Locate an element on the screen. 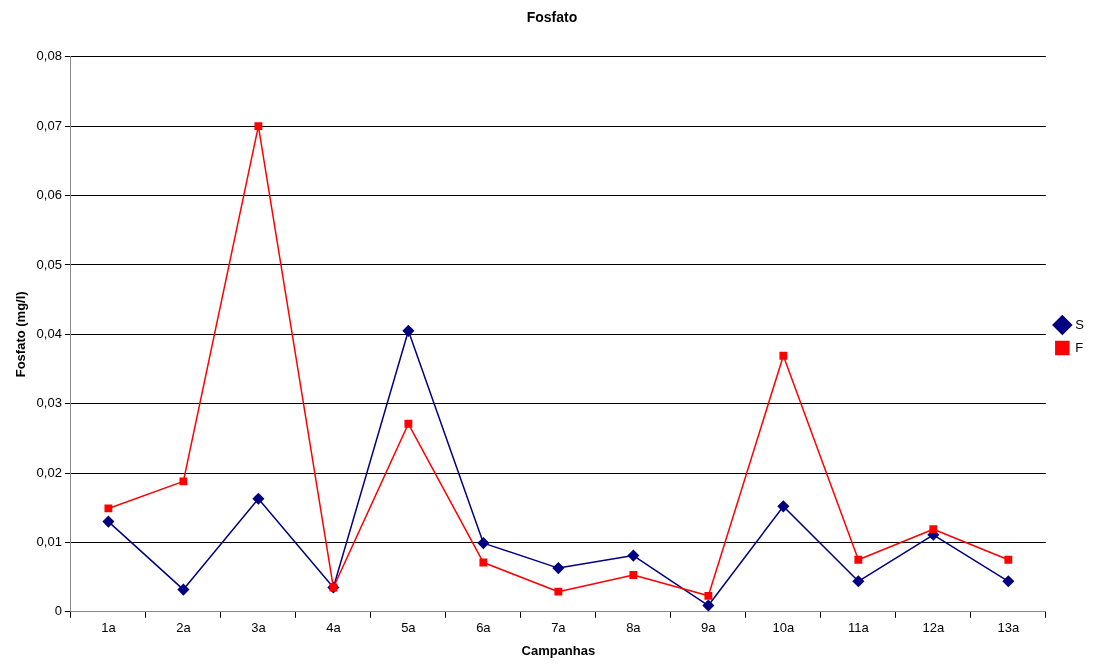 This screenshot has width=1114, height=668. x-tick-label: 4a is located at coordinates (334, 628).